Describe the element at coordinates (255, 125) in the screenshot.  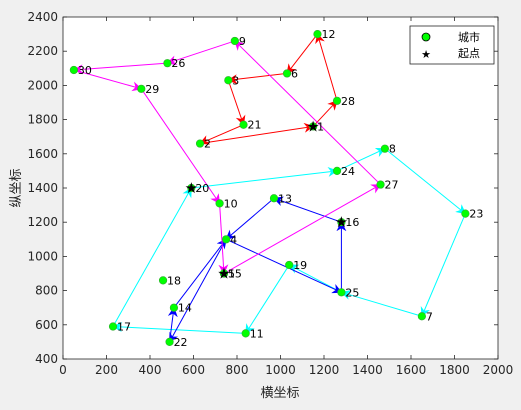
I see `city-label-21: 21` at that location.